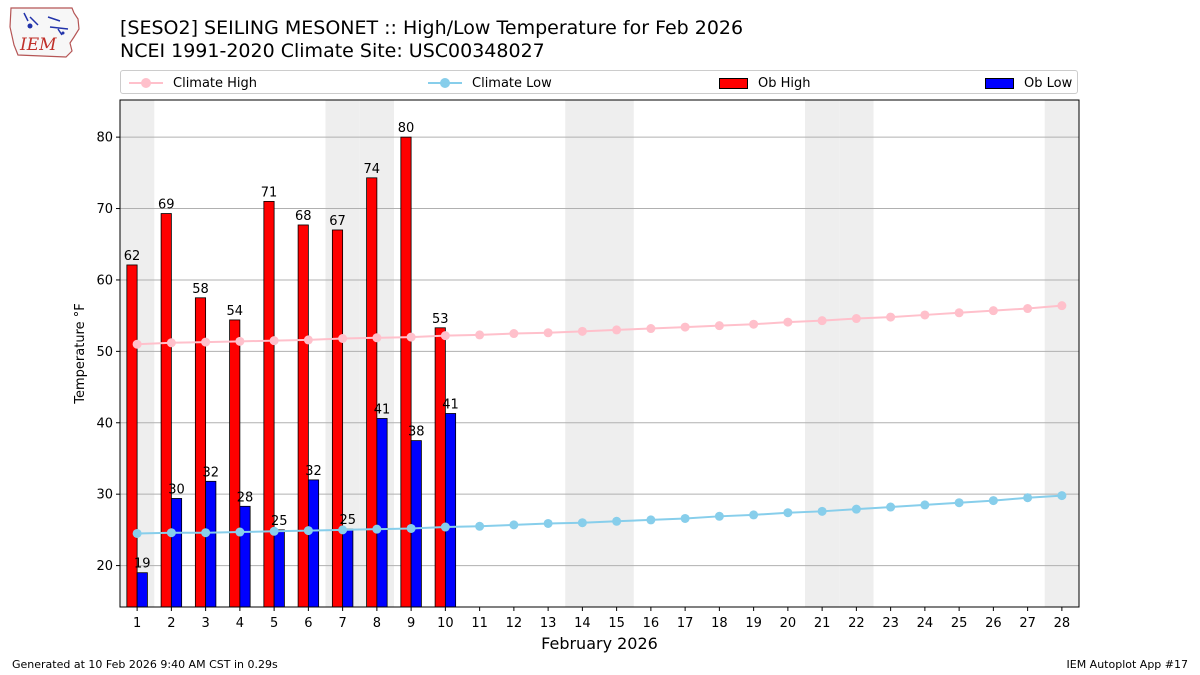  Describe the element at coordinates (959, 623) in the screenshot. I see `xtick-label-25: 25` at that location.